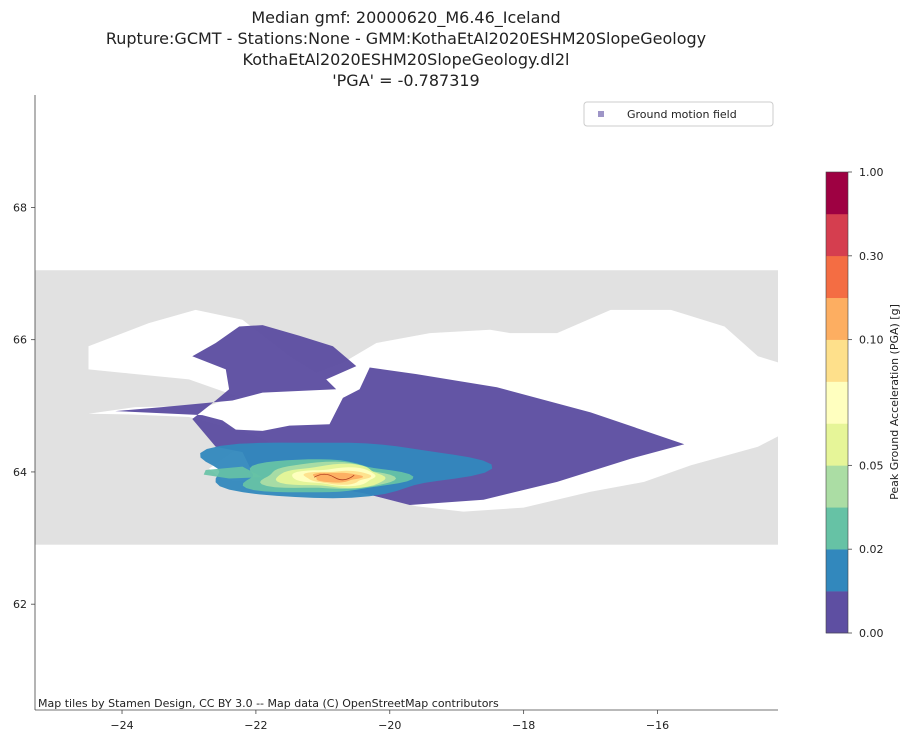 This screenshot has width=912, height=743. Describe the element at coordinates (20, 340) in the screenshot. I see `y-tick-label: 66` at that location.